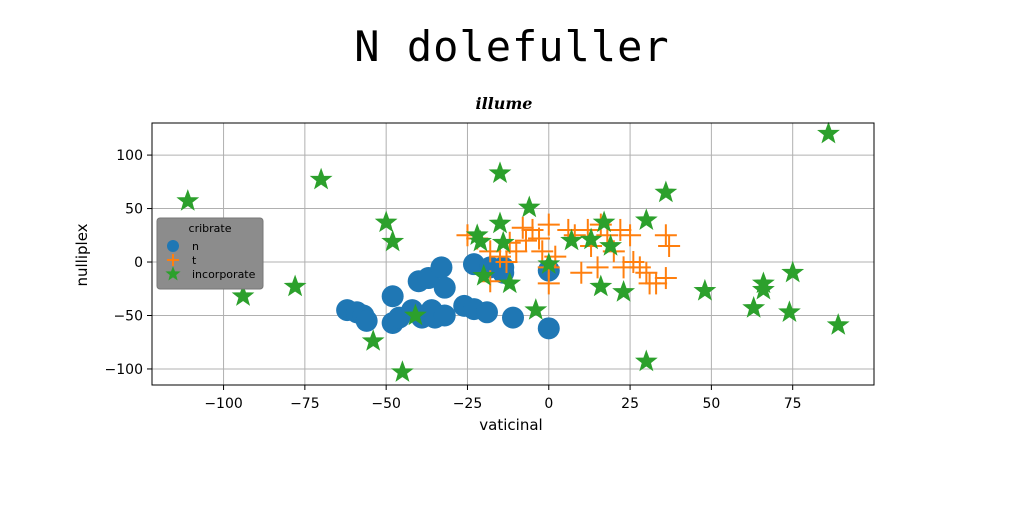 This screenshot has height=512, width=1024. I want to click on x-tick-label: −25, so click(468, 404).